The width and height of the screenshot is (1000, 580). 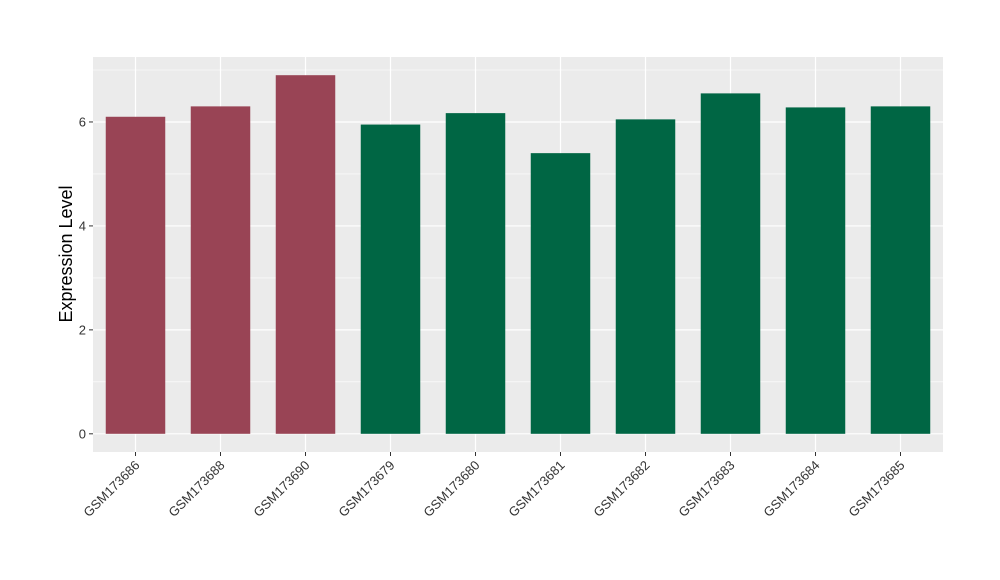 What do you see at coordinates (86, 277) in the screenshot?
I see `y-axis: 0 2 4 6` at bounding box center [86, 277].